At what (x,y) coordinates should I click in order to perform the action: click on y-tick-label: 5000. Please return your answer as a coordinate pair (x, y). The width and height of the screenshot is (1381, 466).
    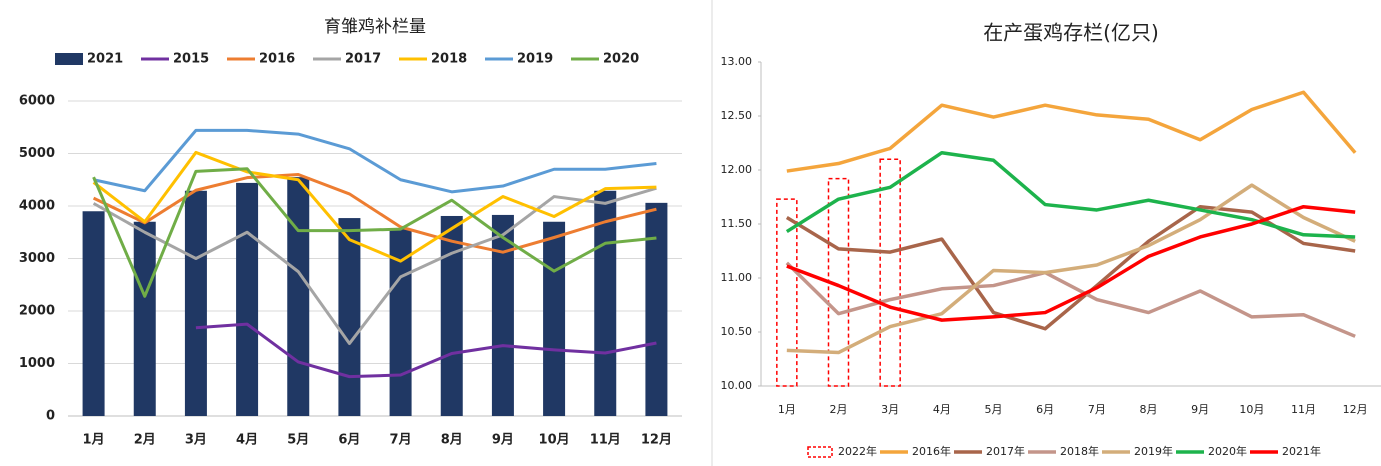
    Looking at the image, I should click on (37, 153).